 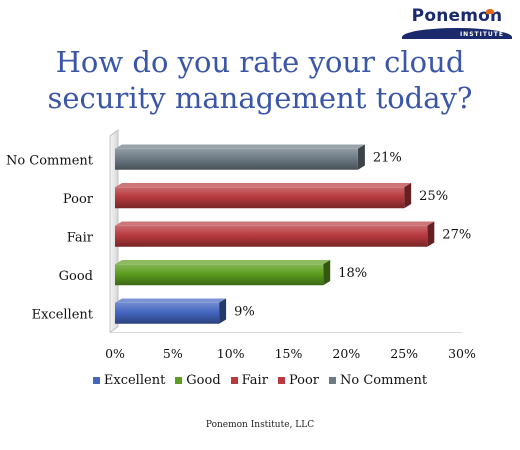 What do you see at coordinates (457, 33) in the screenshot?
I see `logo-subtitle: INSTITUTE` at bounding box center [457, 33].